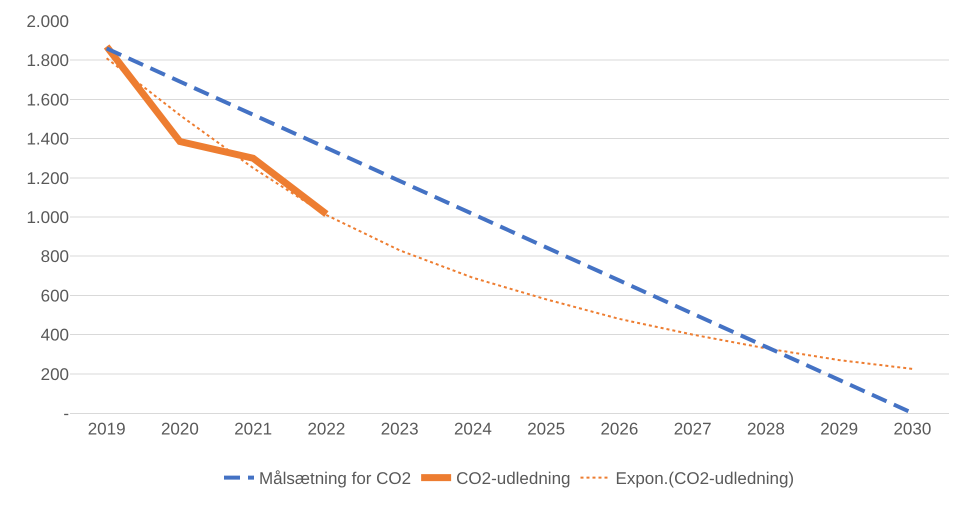 This screenshot has height=508, width=969. What do you see at coordinates (47, 217) in the screenshot?
I see `y-tick-label: 1.000` at bounding box center [47, 217].